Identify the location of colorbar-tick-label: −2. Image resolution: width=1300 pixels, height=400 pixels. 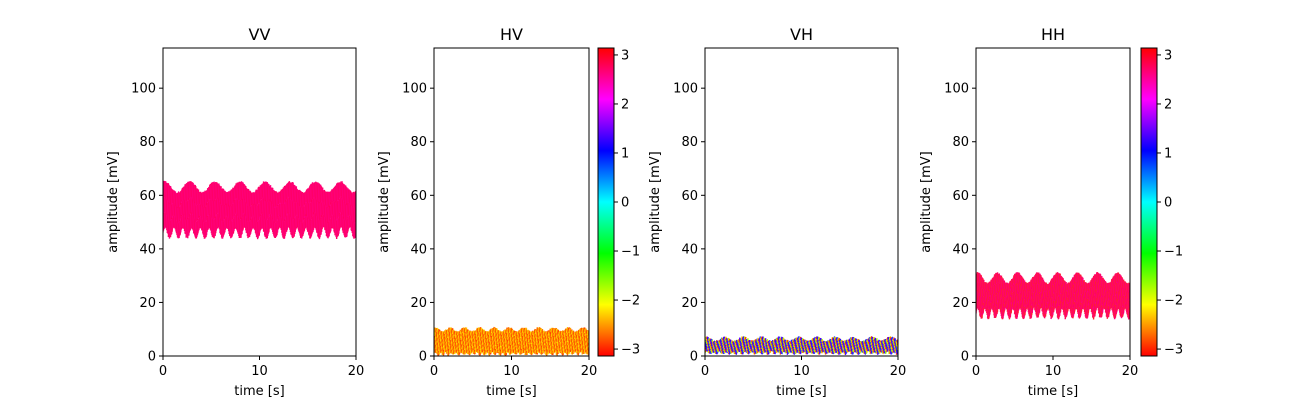
(630, 301).